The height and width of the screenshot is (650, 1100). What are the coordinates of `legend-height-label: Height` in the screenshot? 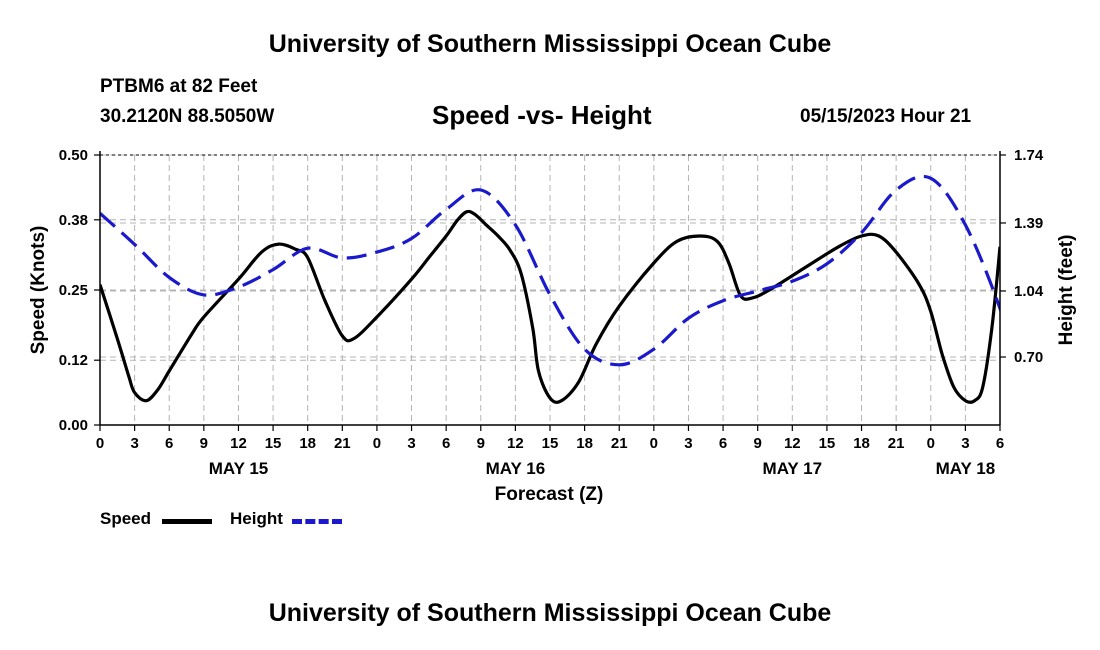 It's located at (256, 518).